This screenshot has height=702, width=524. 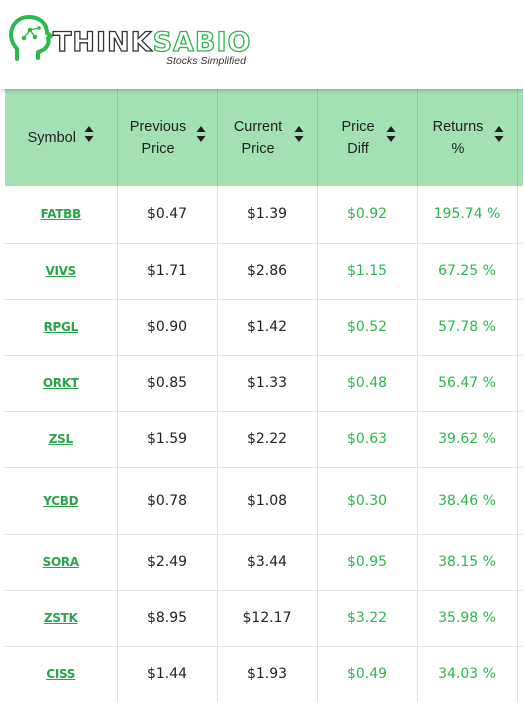 I want to click on table-row: ZSL $1.59 $2.22 $0.63 39.62 %, so click(x=264, y=439).